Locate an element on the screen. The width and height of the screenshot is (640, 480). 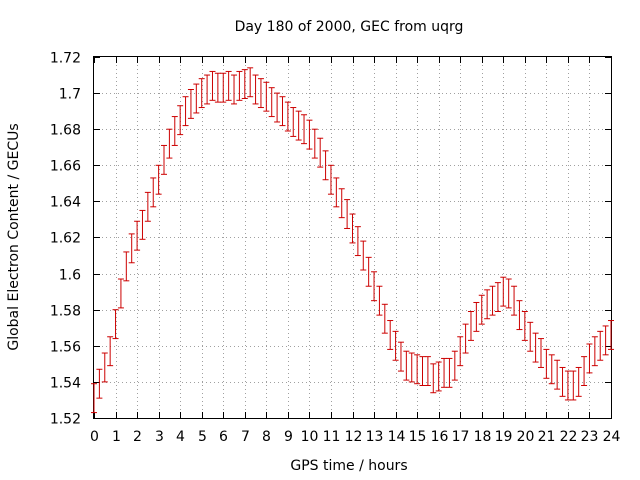
x-tick-label: 9 is located at coordinates (288, 437).